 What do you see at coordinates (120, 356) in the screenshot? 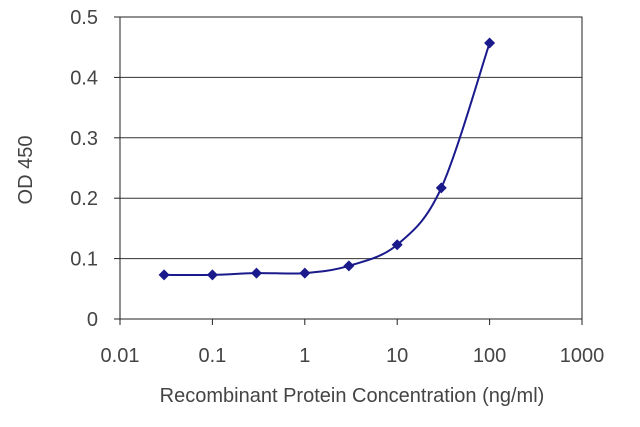
I see `x-tick-label: 0.01` at bounding box center [120, 356].